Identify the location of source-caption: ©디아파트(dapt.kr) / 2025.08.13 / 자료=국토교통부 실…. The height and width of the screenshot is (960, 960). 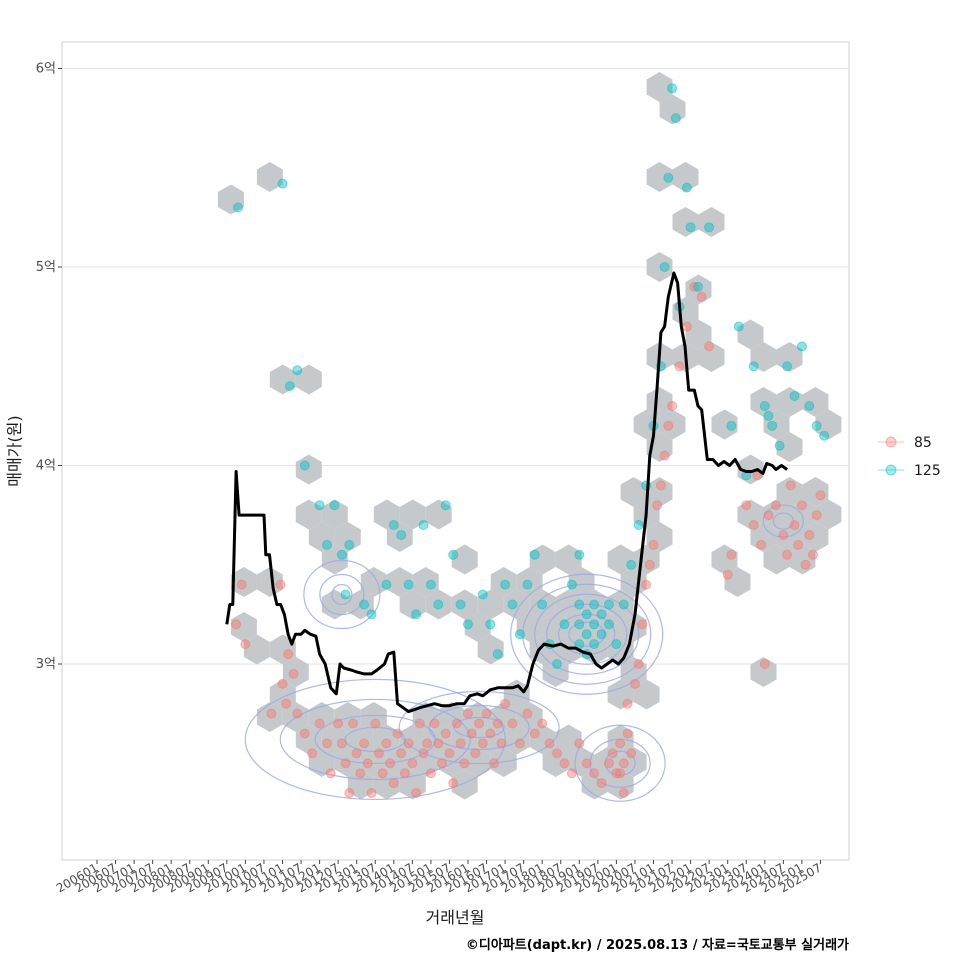
(657, 945).